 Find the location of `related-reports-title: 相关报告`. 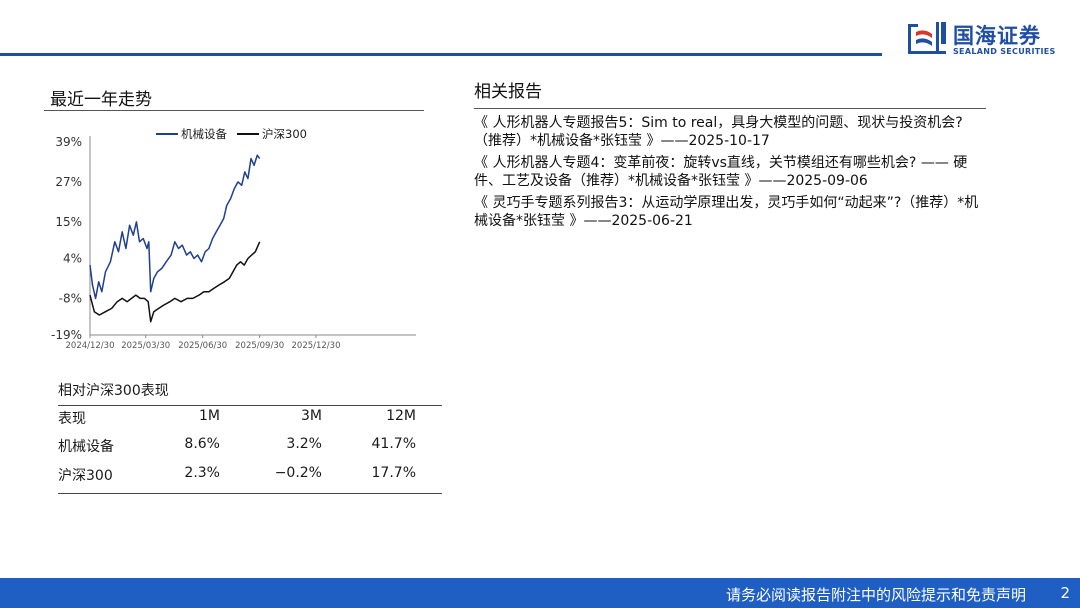

related-reports-title: 相关报告 is located at coordinates (508, 92).